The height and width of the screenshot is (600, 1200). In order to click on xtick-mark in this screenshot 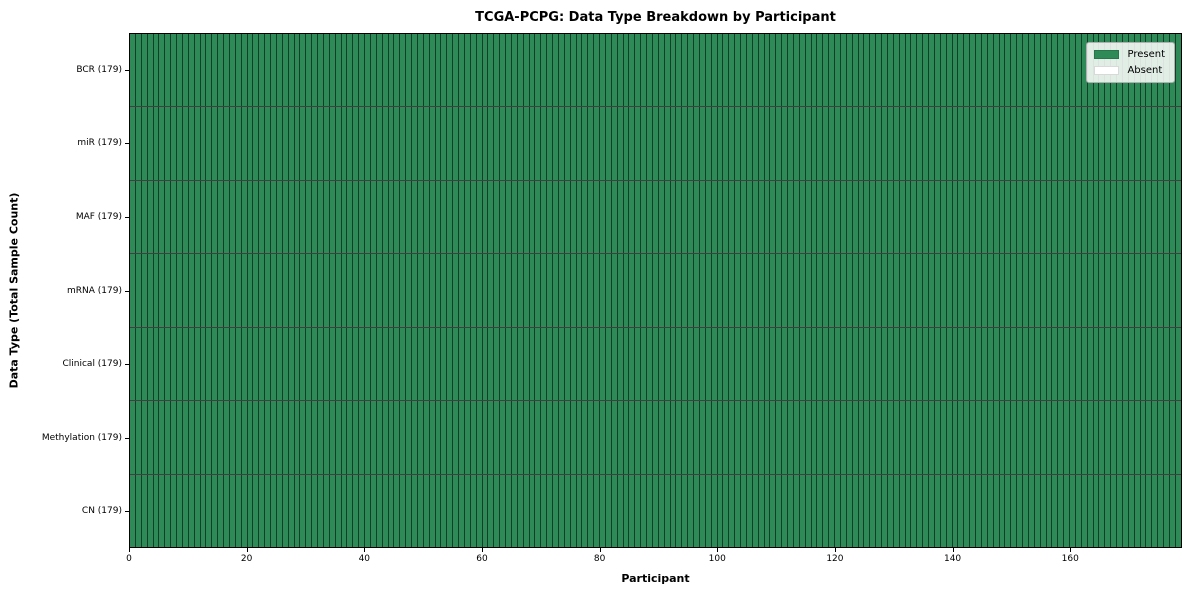, I will do `click(835, 550)`.